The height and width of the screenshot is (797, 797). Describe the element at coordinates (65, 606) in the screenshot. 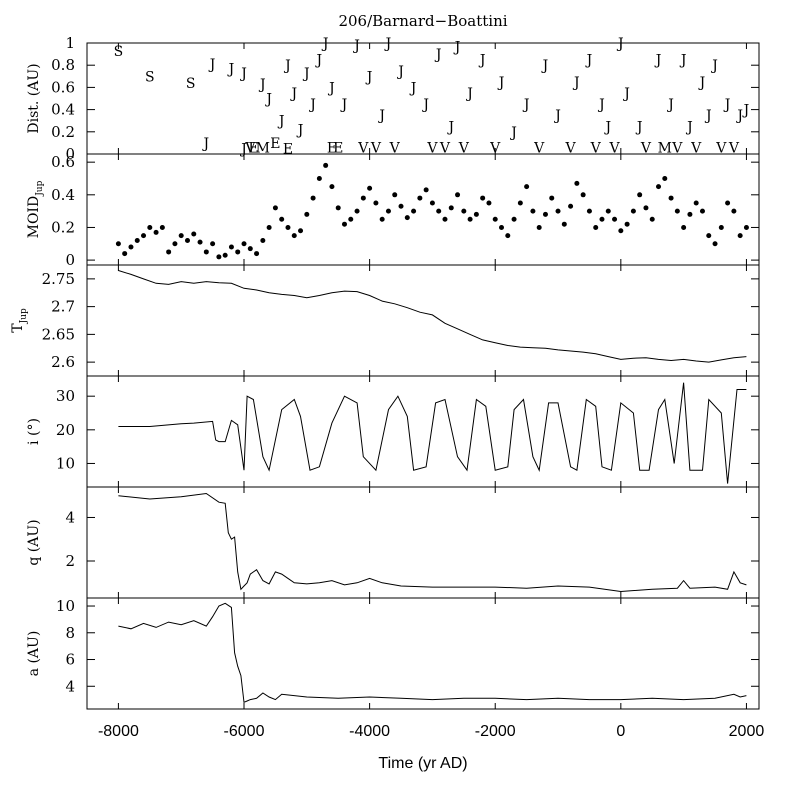

I see `y-tick-label: 10` at that location.